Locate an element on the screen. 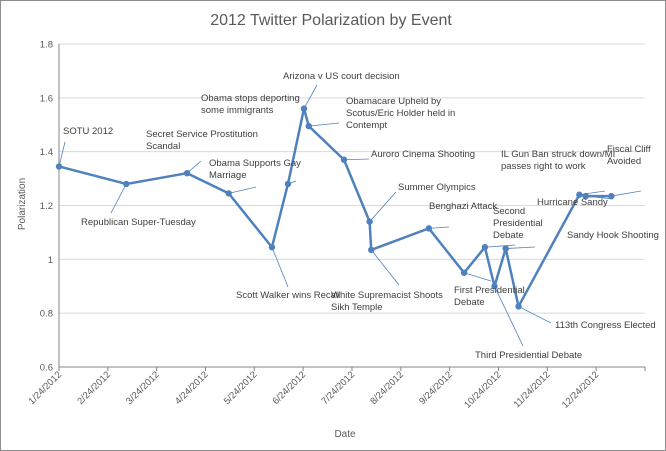 Image resolution: width=666 pixels, height=451 pixels. annotation-label: Obama Supports Gay Marriage is located at coordinates (255, 169).